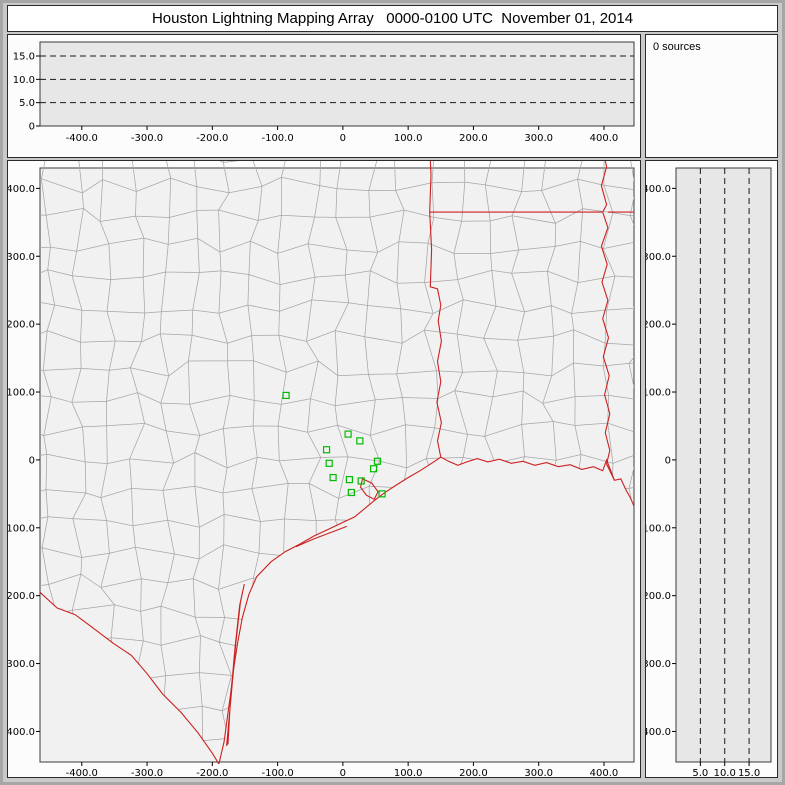  What do you see at coordinates (711, 96) in the screenshot?
I see `sources-count-panel: 0 sources` at bounding box center [711, 96].